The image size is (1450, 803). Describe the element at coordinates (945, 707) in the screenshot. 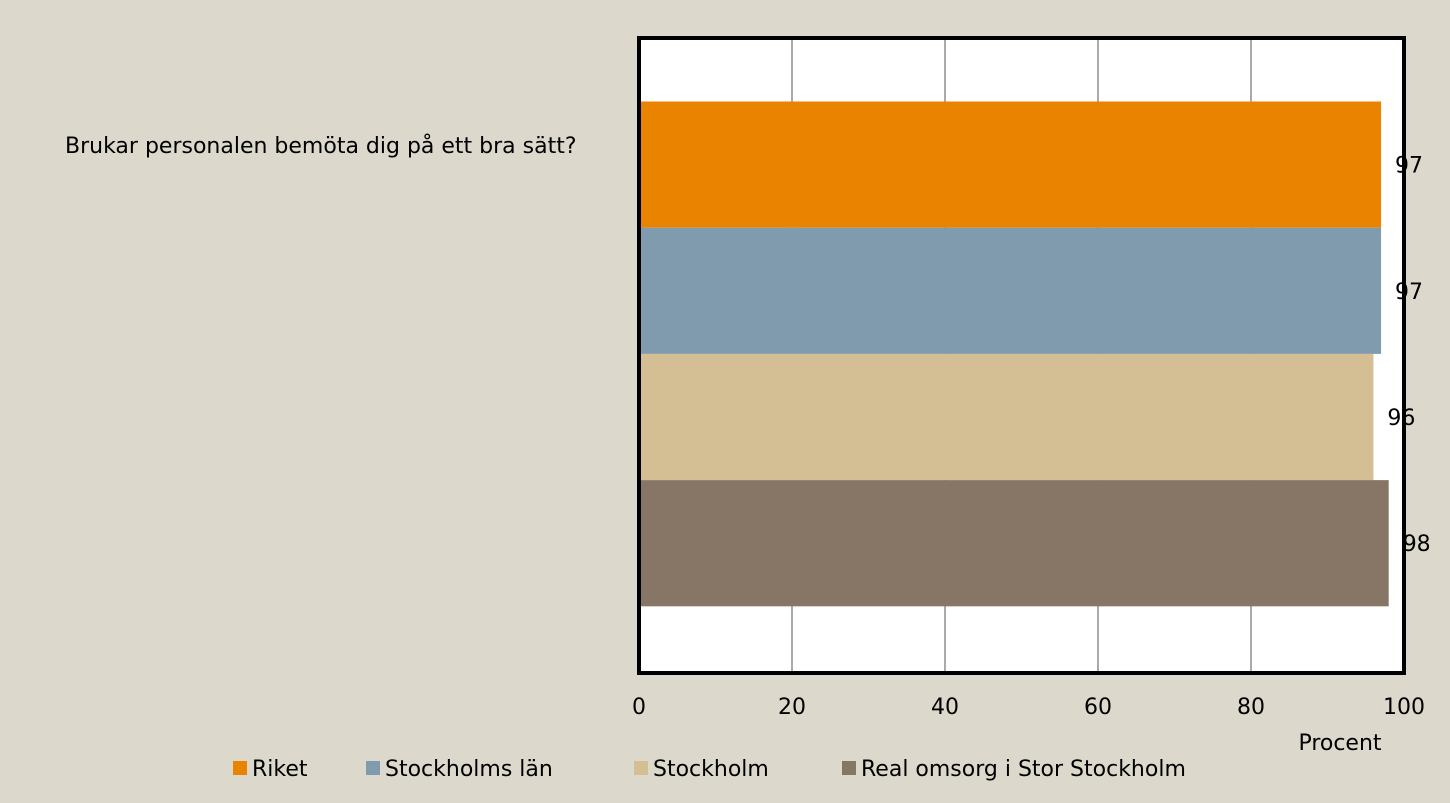

I see `x-tick-label: 40` at that location.